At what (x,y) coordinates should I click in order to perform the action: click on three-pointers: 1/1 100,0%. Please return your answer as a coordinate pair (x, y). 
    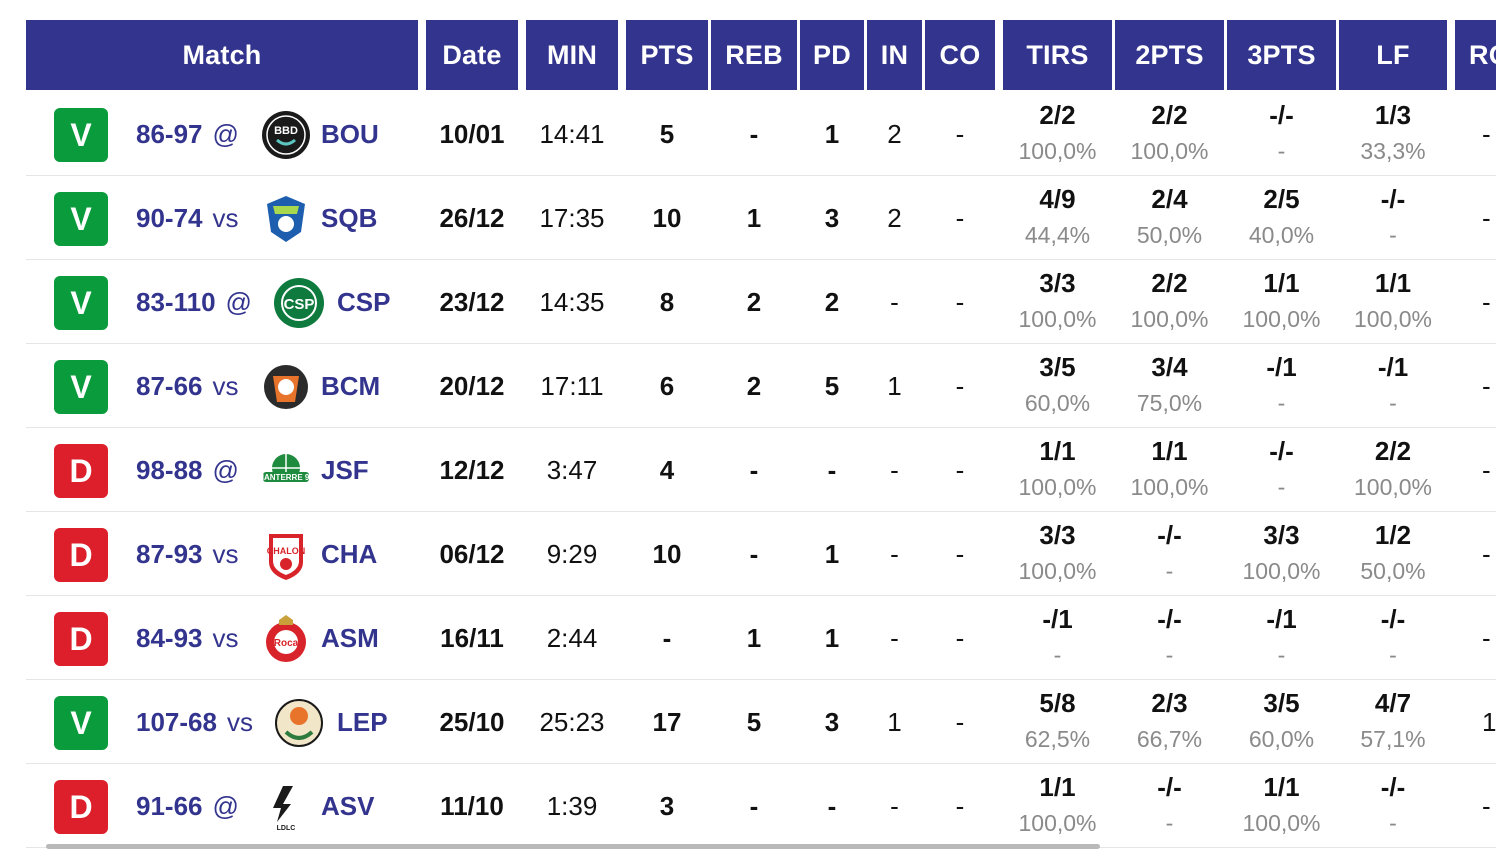
    Looking at the image, I should click on (1281, 302).